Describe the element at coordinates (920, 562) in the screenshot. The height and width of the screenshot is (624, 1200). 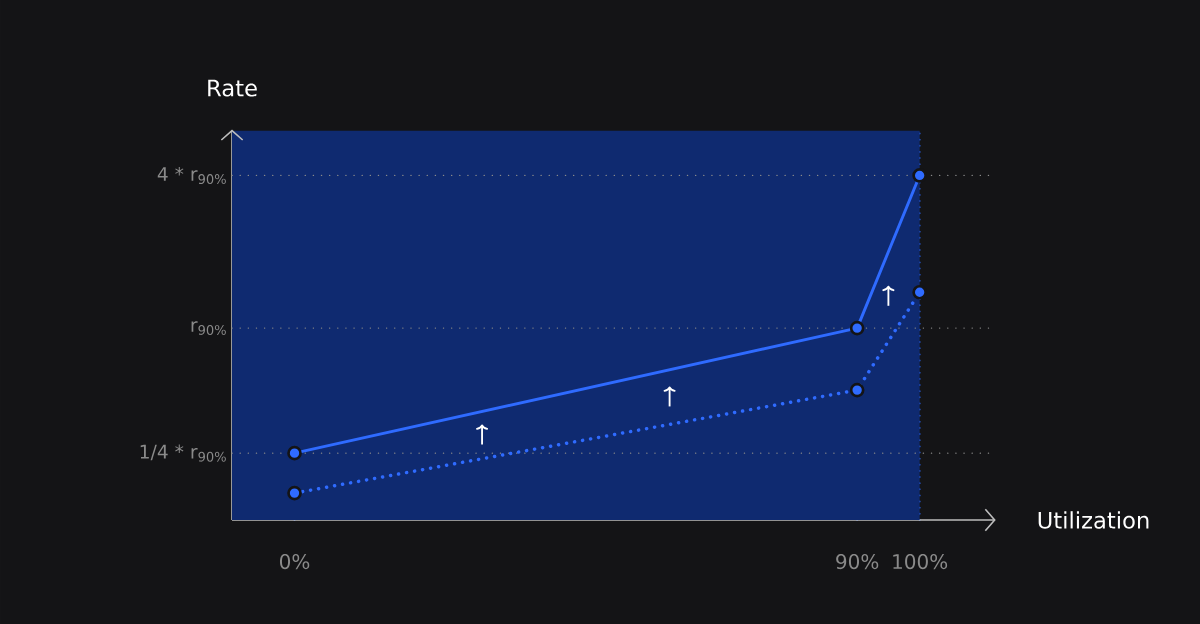
I see `x-tick-label: 100%` at that location.